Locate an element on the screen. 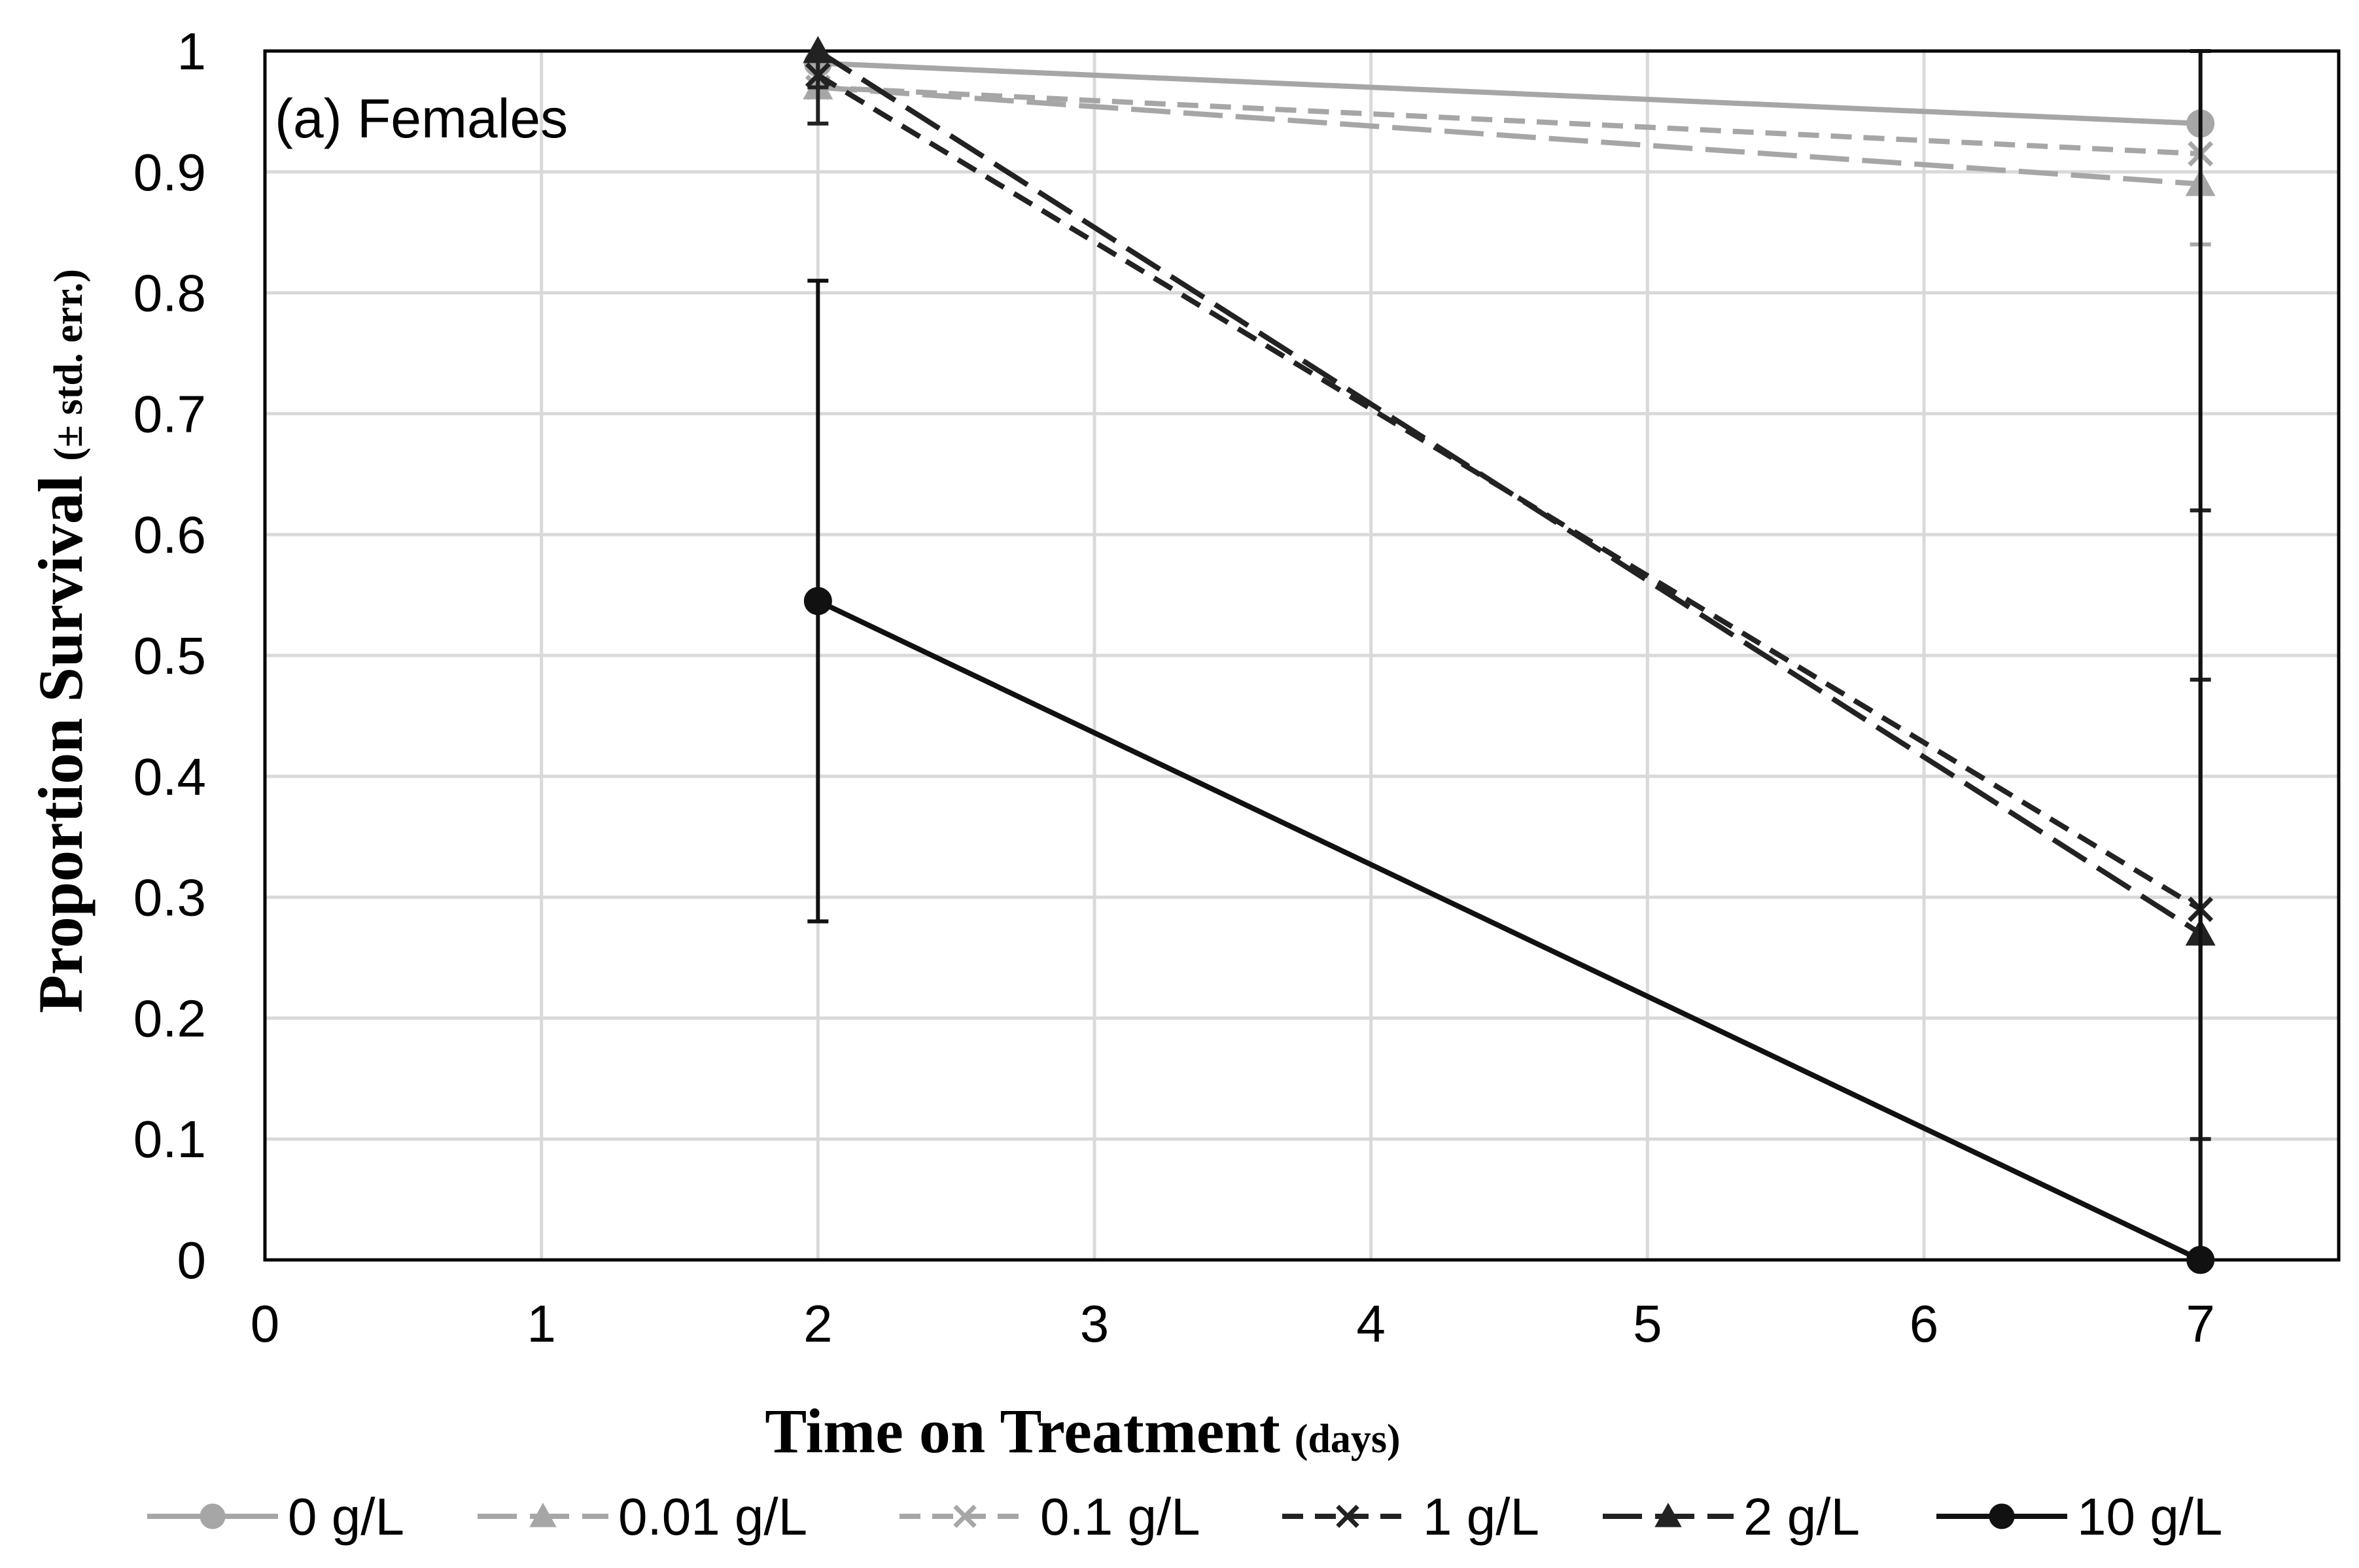 This screenshot has width=2359, height=1568. x-tick-label: 0 is located at coordinates (265, 1324).